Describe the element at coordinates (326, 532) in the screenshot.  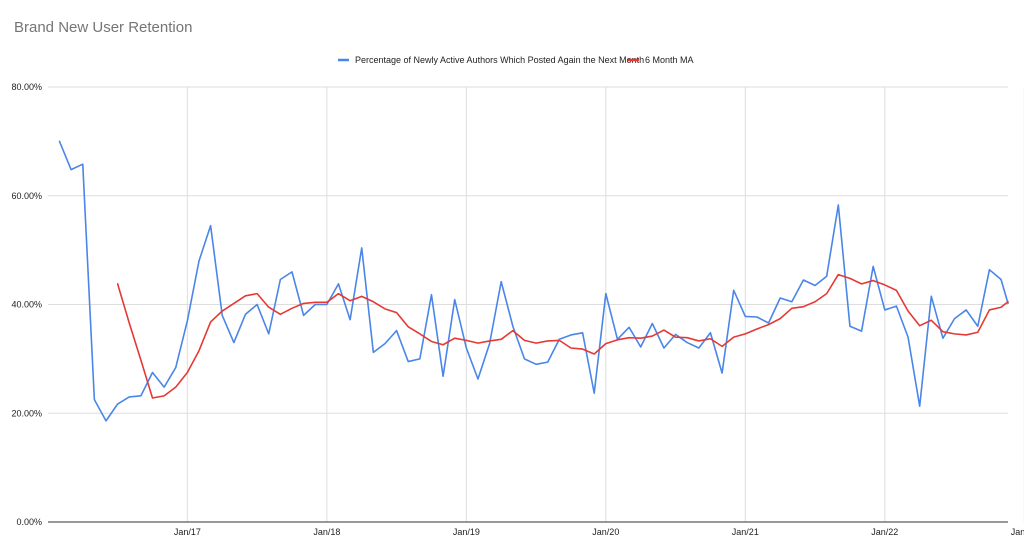
I see `x-tick-label: Jan/18` at that location.